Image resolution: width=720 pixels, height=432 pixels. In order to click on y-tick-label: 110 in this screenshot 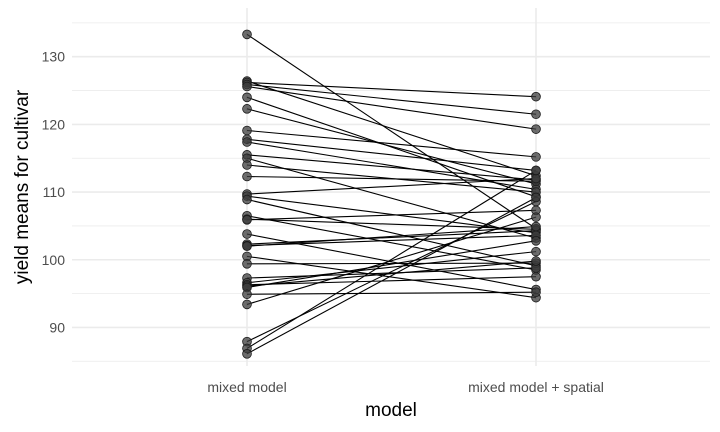, I will do `click(54, 192)`.